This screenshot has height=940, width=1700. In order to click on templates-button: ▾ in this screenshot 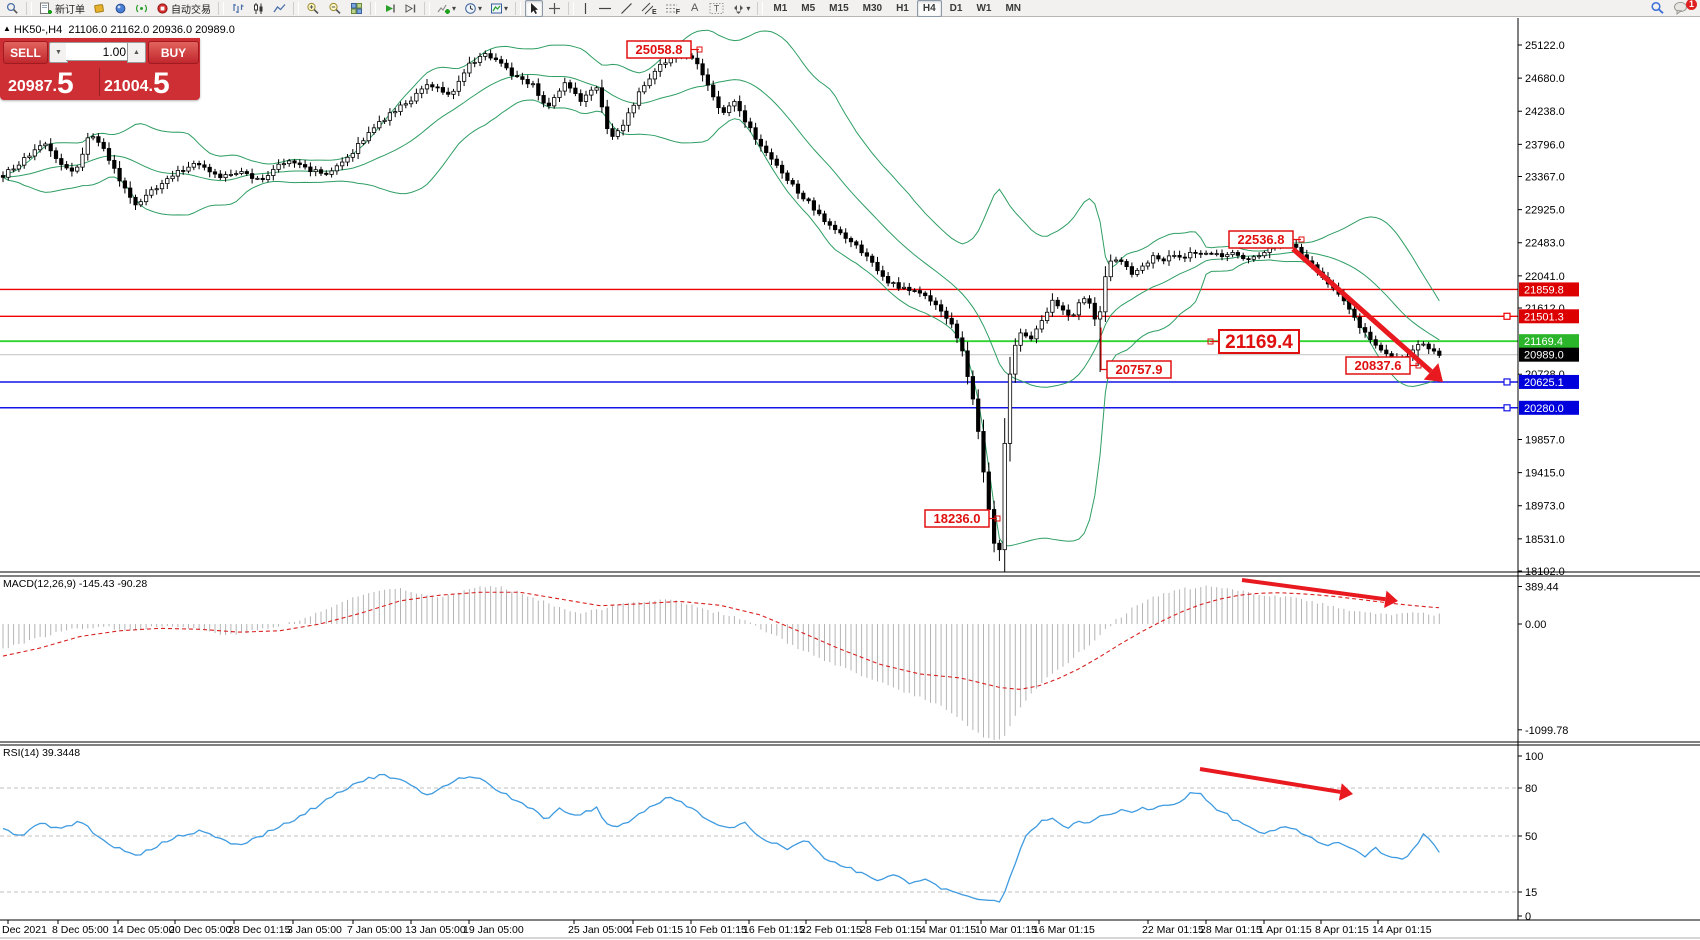, I will do `click(499, 8)`.